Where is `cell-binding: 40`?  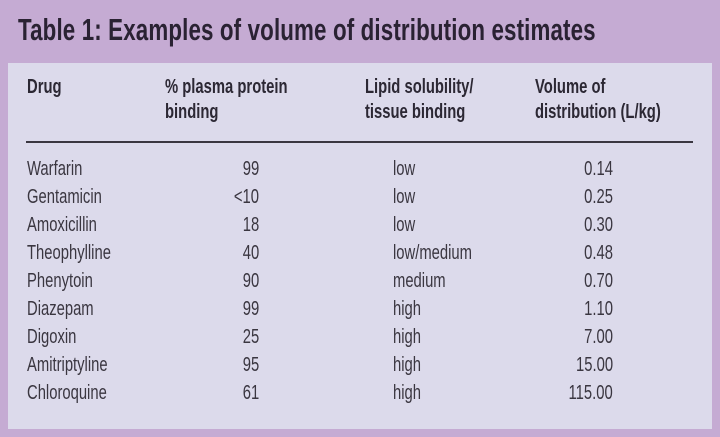
cell-binding: 40 is located at coordinates (250, 253).